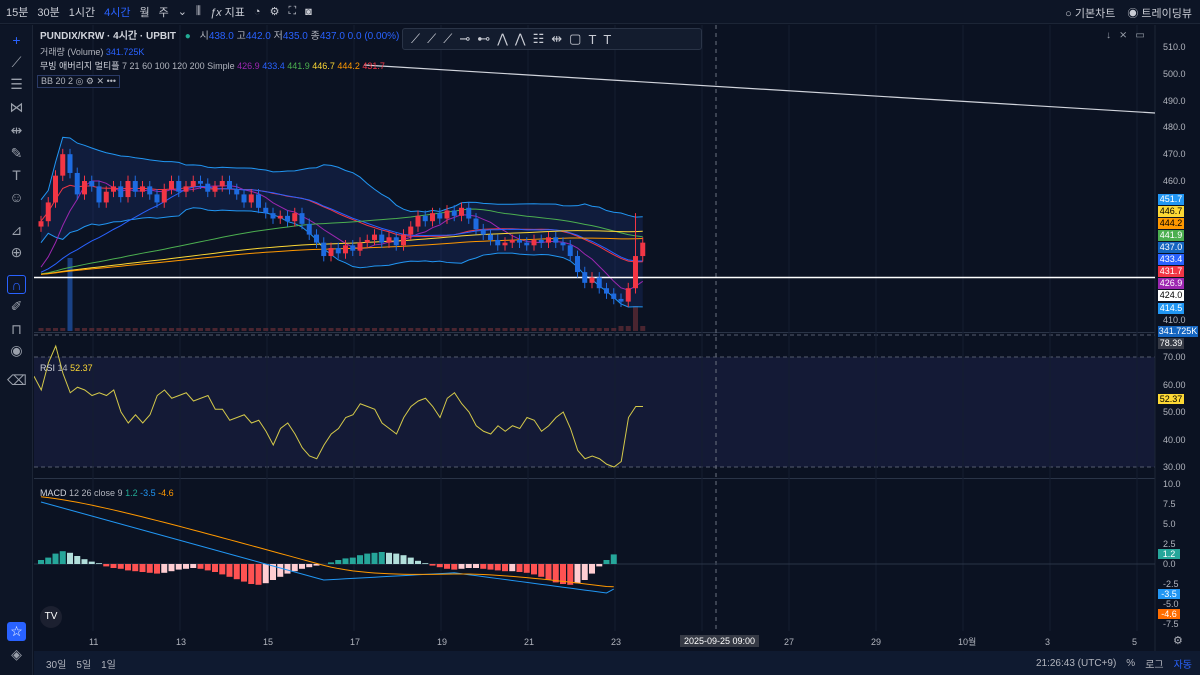 The height and width of the screenshot is (675, 1200). Describe the element at coordinates (111, 81) in the screenshot. I see `more-icon: •••` at that location.